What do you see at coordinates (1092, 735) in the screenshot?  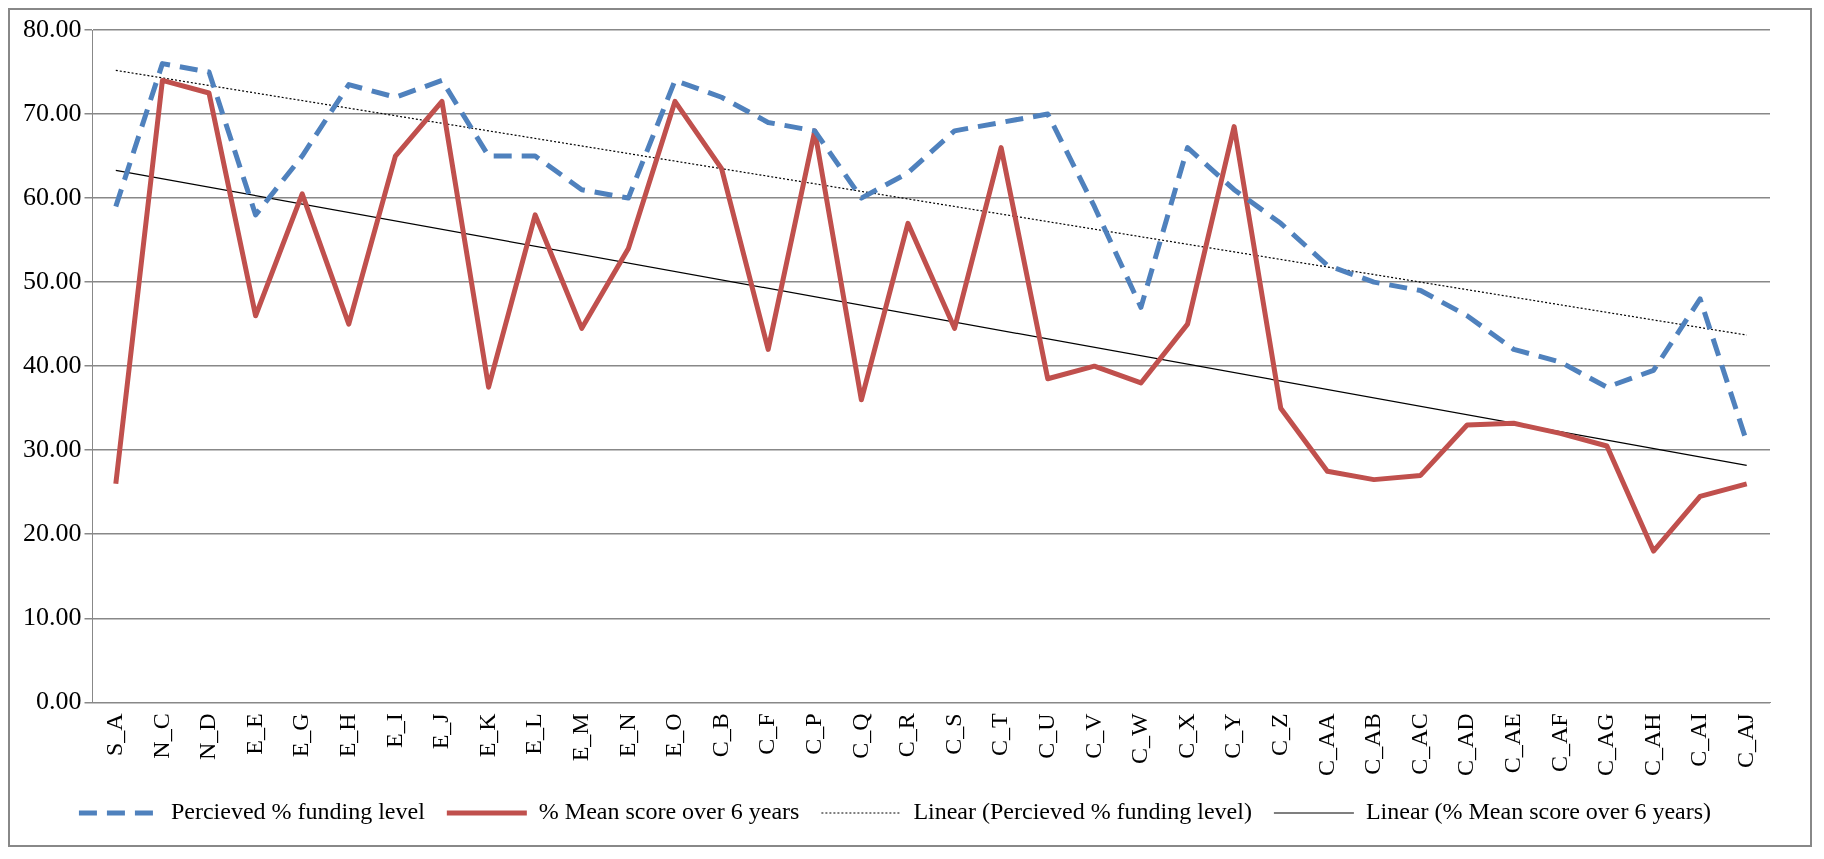 I see `x-tick-label: C_V` at bounding box center [1092, 735].